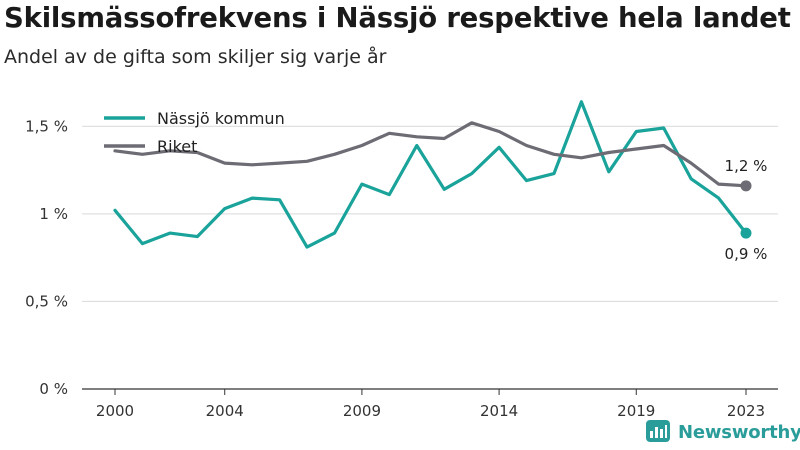 The image size is (800, 450). What do you see at coordinates (221, 118) in the screenshot?
I see `legend-label: Nässjö kommun` at bounding box center [221, 118].